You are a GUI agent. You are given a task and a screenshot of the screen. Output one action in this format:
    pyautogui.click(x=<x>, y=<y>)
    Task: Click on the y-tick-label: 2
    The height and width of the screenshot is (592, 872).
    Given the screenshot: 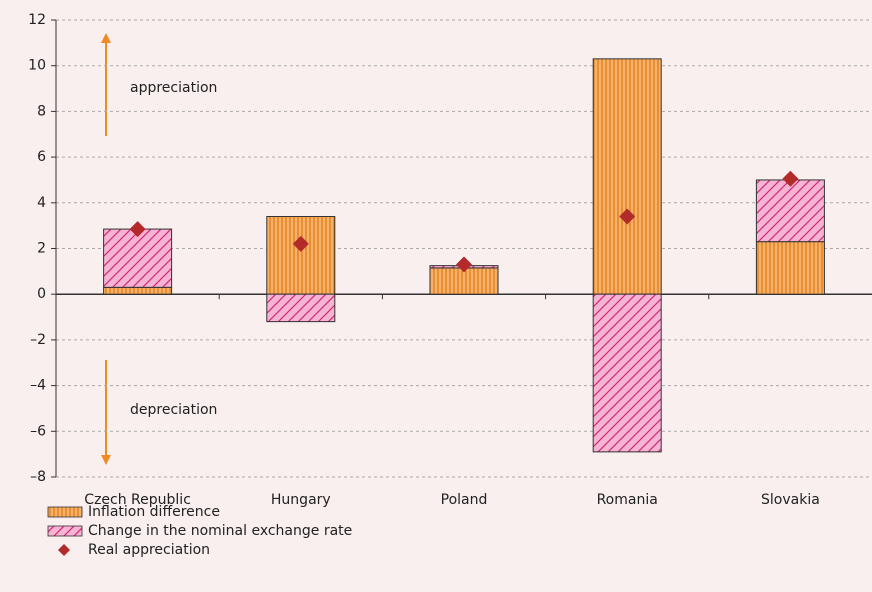 What is the action you would take?
    pyautogui.click(x=41, y=249)
    